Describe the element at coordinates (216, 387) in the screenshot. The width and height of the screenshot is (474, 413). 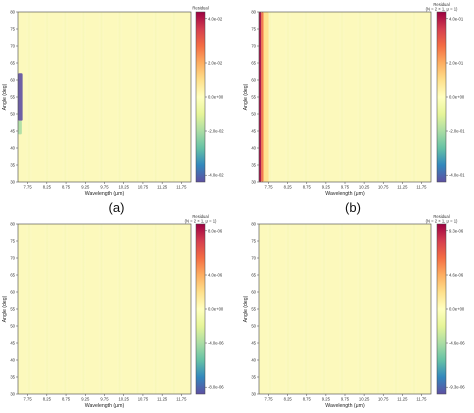
I see `colorbar-tick-label: -8.0e-06` at that location.